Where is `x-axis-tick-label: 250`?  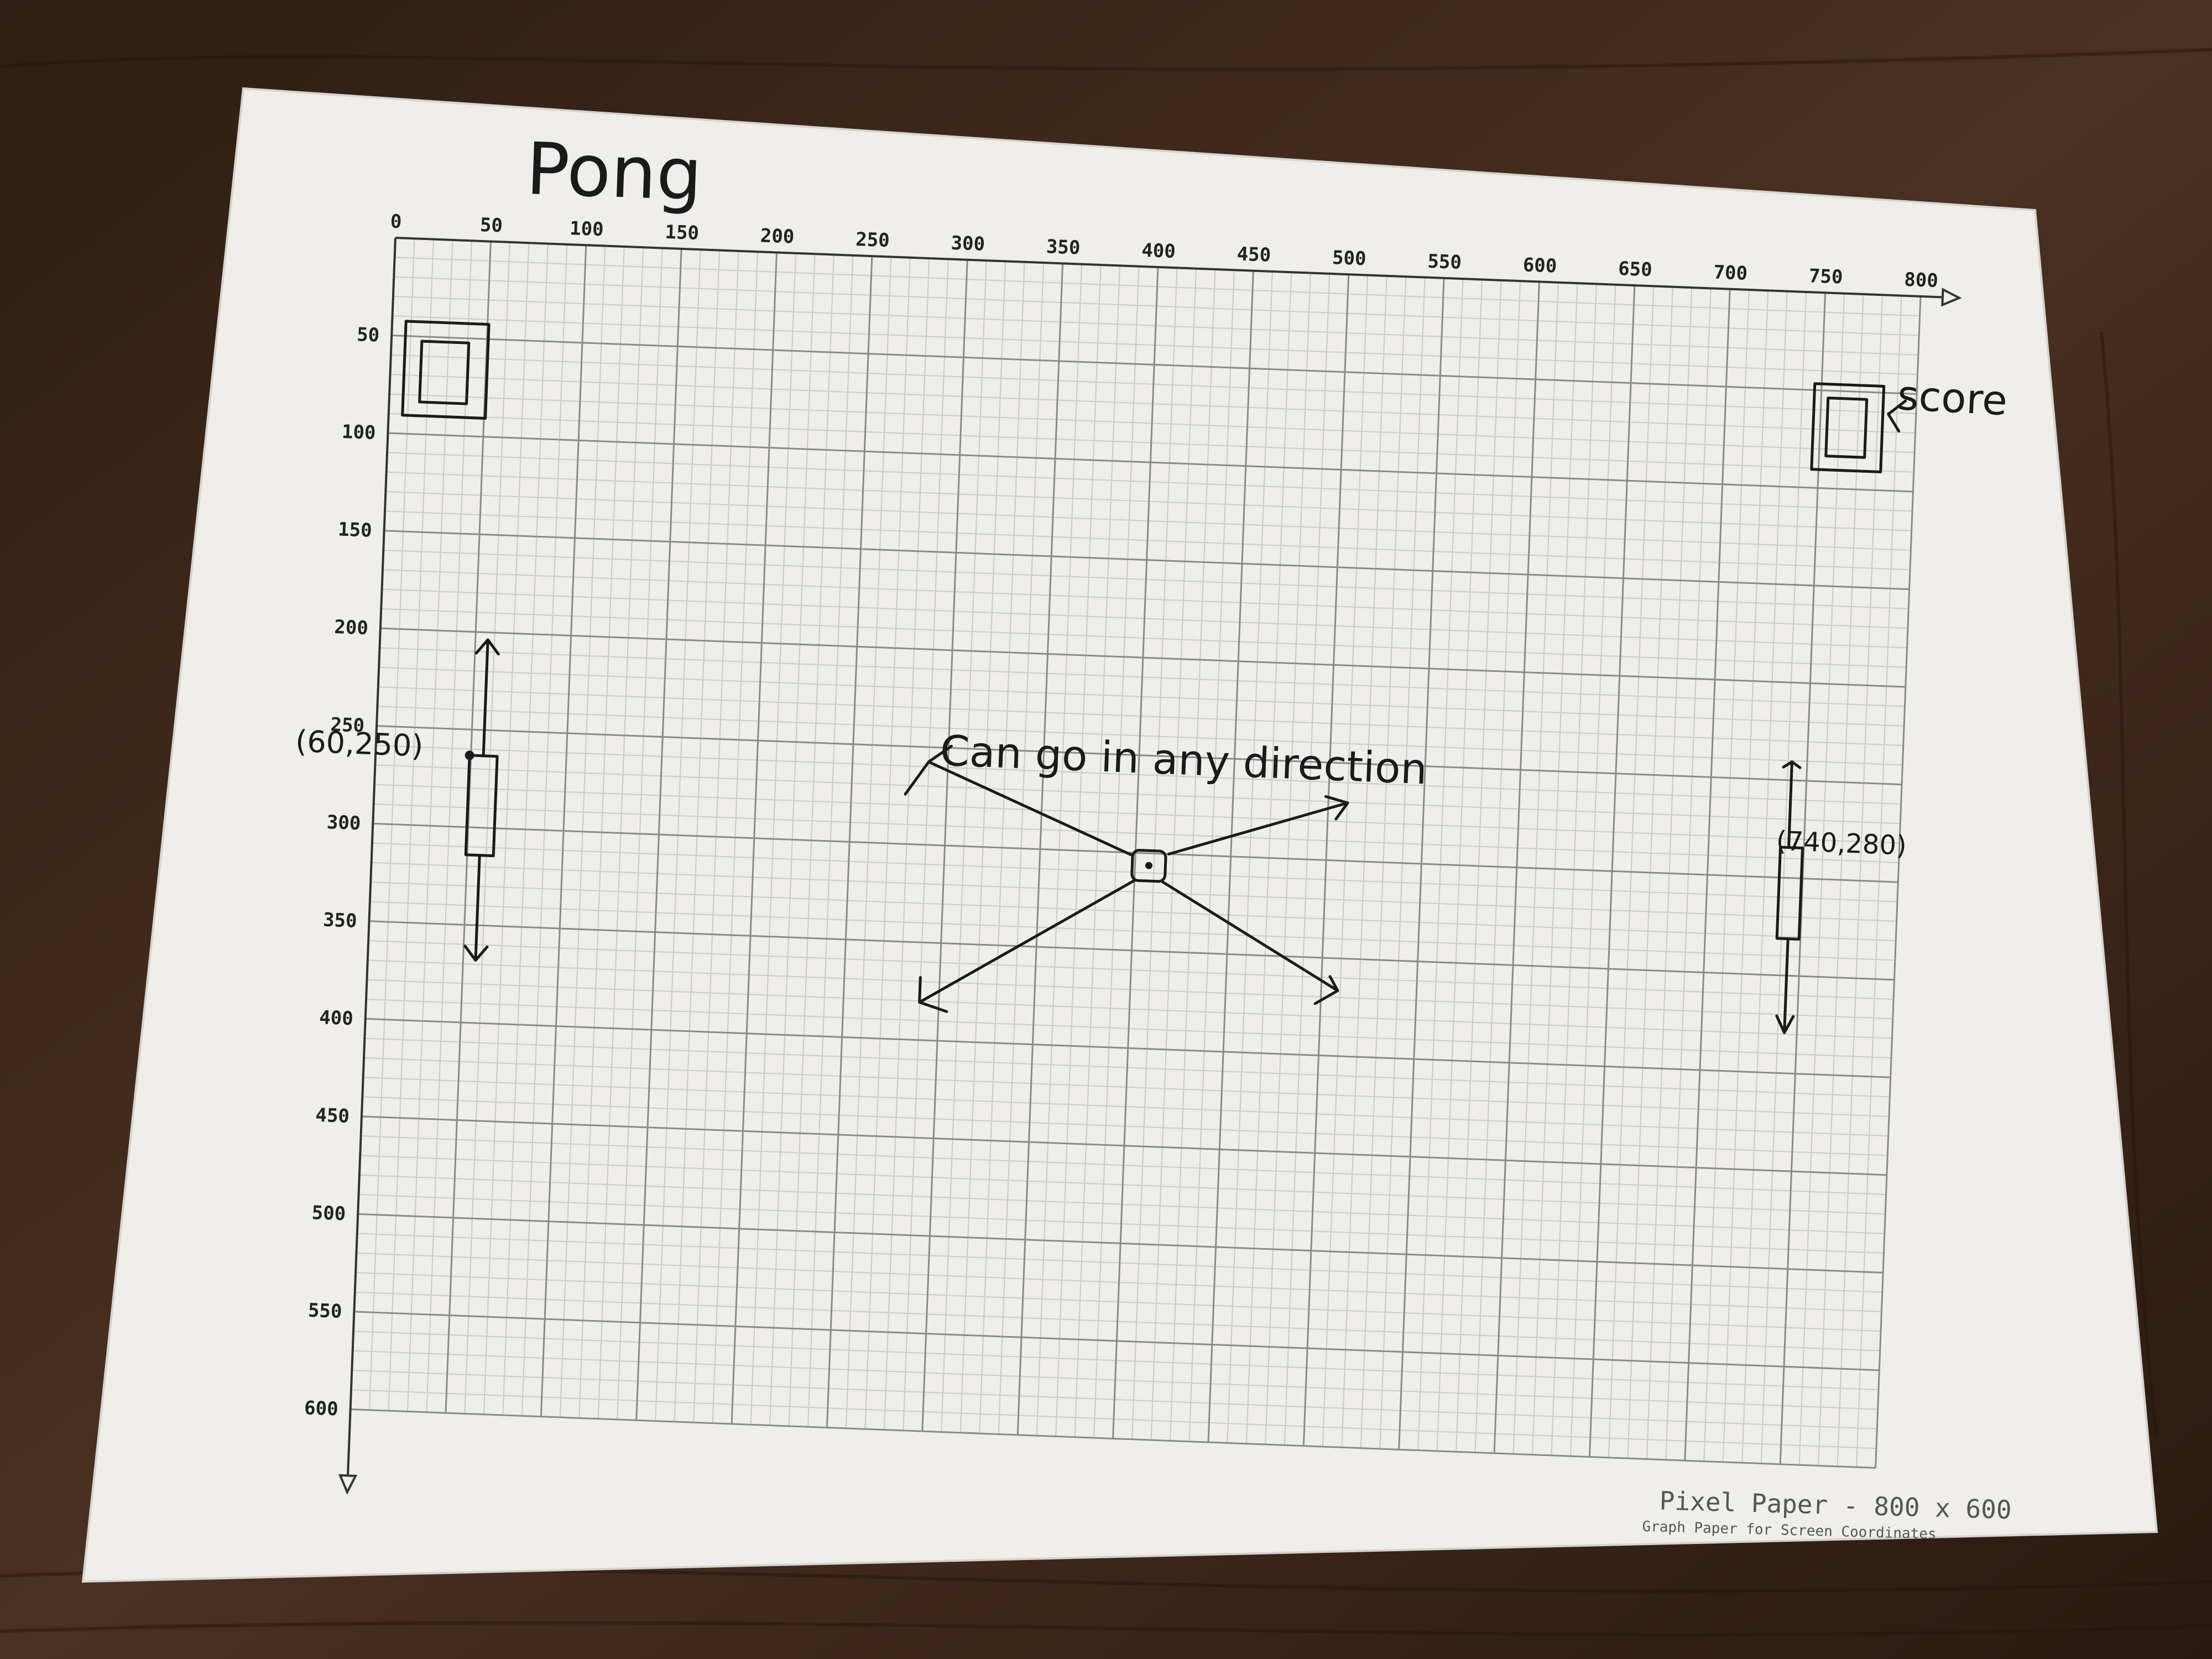
x-axis-tick-label: 250 is located at coordinates (873, 240).